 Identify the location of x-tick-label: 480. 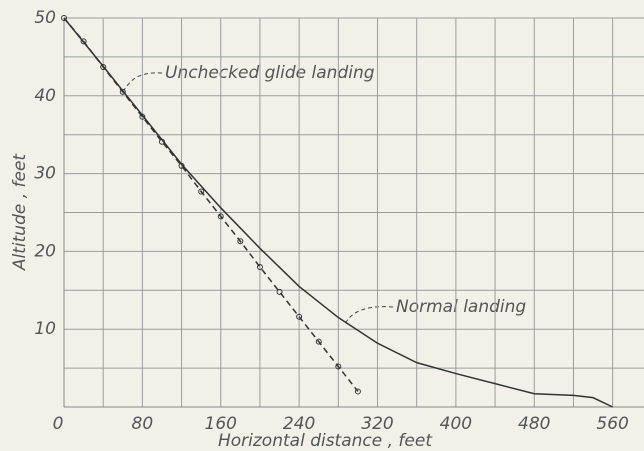
(534, 424).